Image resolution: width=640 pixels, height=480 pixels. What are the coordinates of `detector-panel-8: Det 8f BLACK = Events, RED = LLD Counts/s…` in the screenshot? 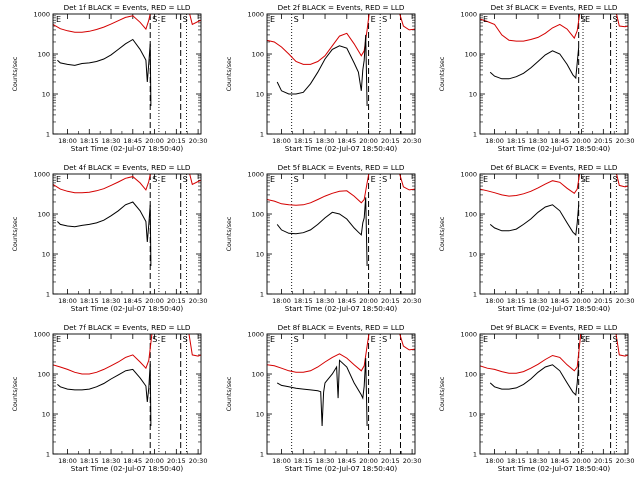 It's located at (324, 398).